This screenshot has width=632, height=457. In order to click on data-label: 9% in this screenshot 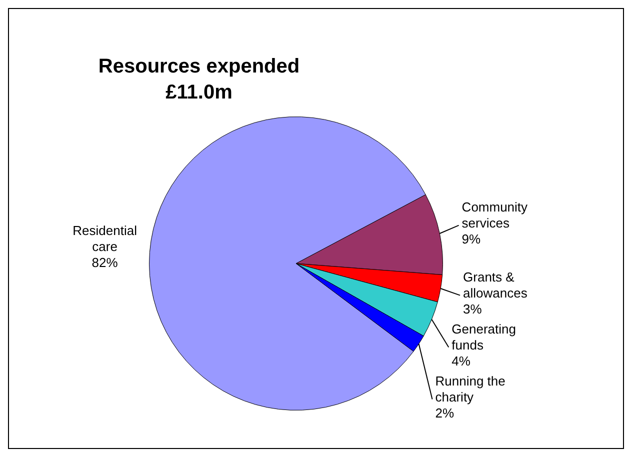, I will do `click(472, 238)`.